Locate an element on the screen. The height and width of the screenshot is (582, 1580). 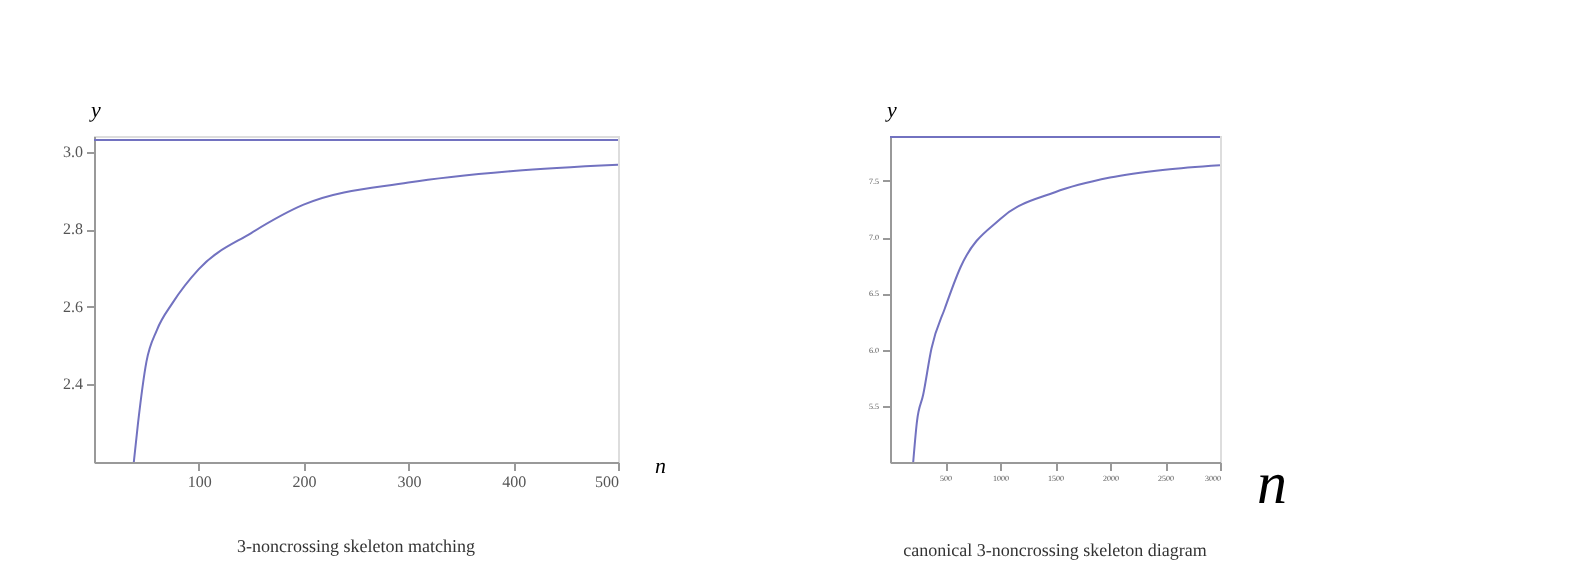
y-tick-label: 2.4 is located at coordinates (73, 384).